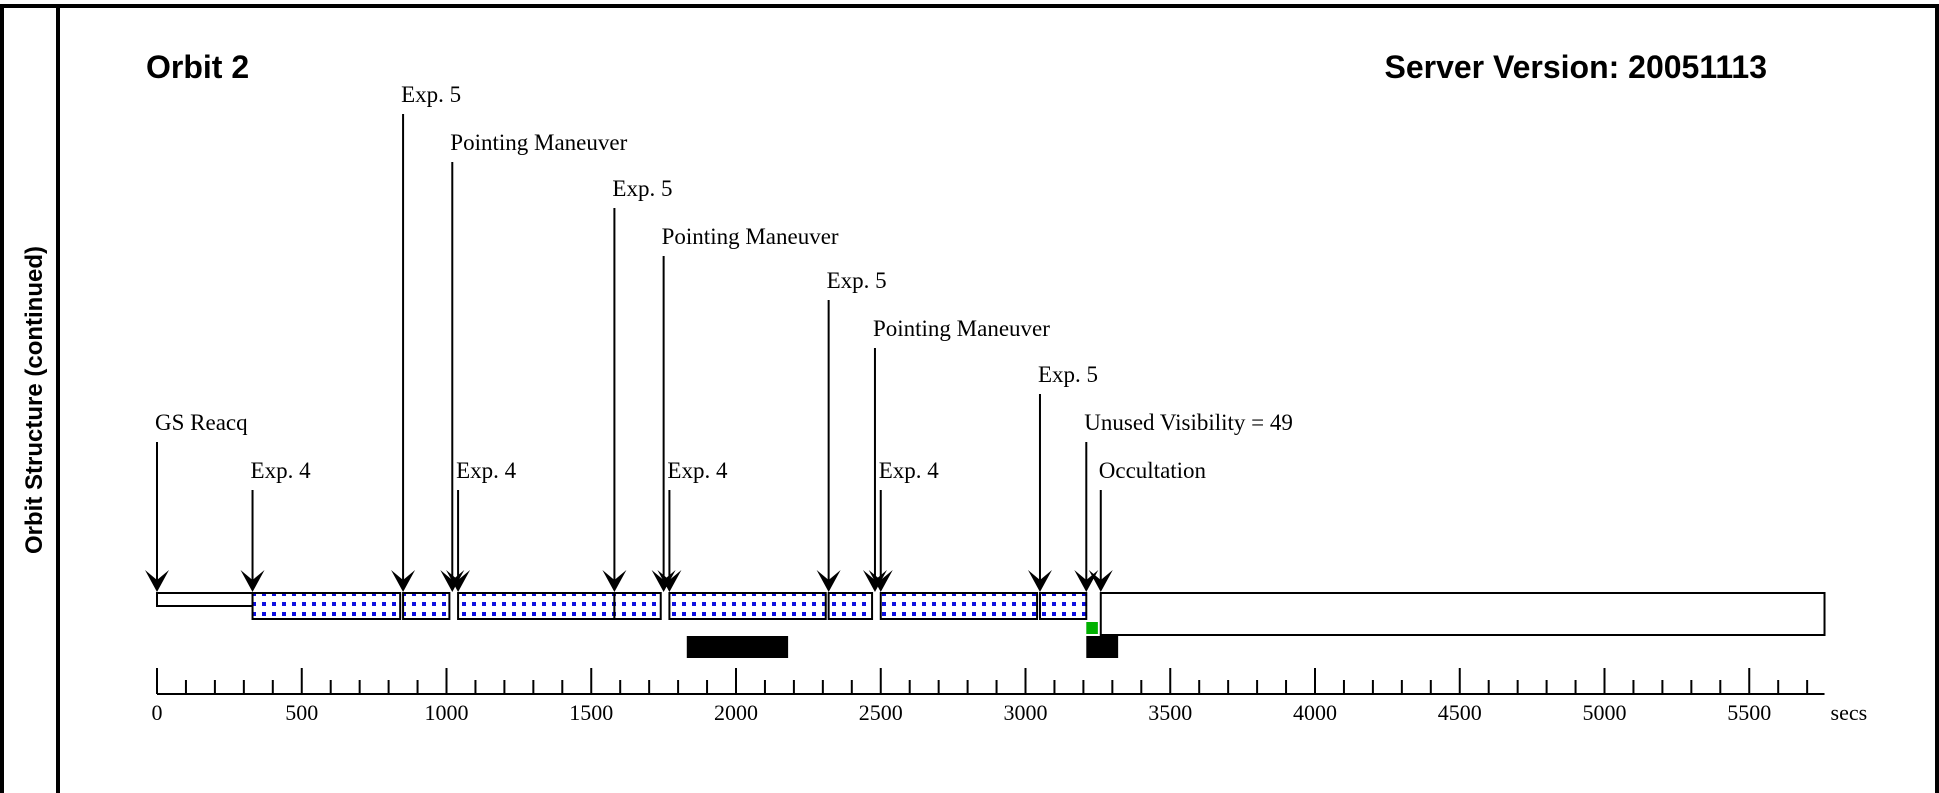 The image size is (1939, 793). I want to click on side-title: Orbit Structure (continued), so click(34, 400).